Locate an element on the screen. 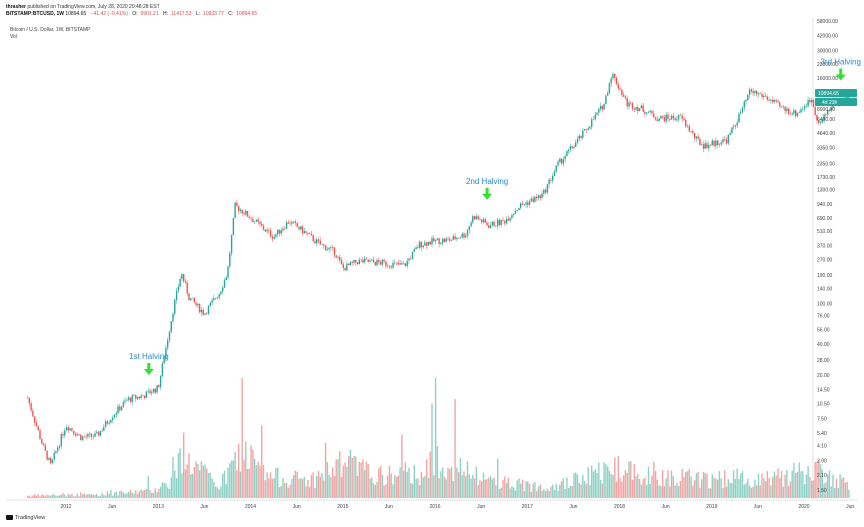  price-tick-label: 100.00 is located at coordinates (825, 305).